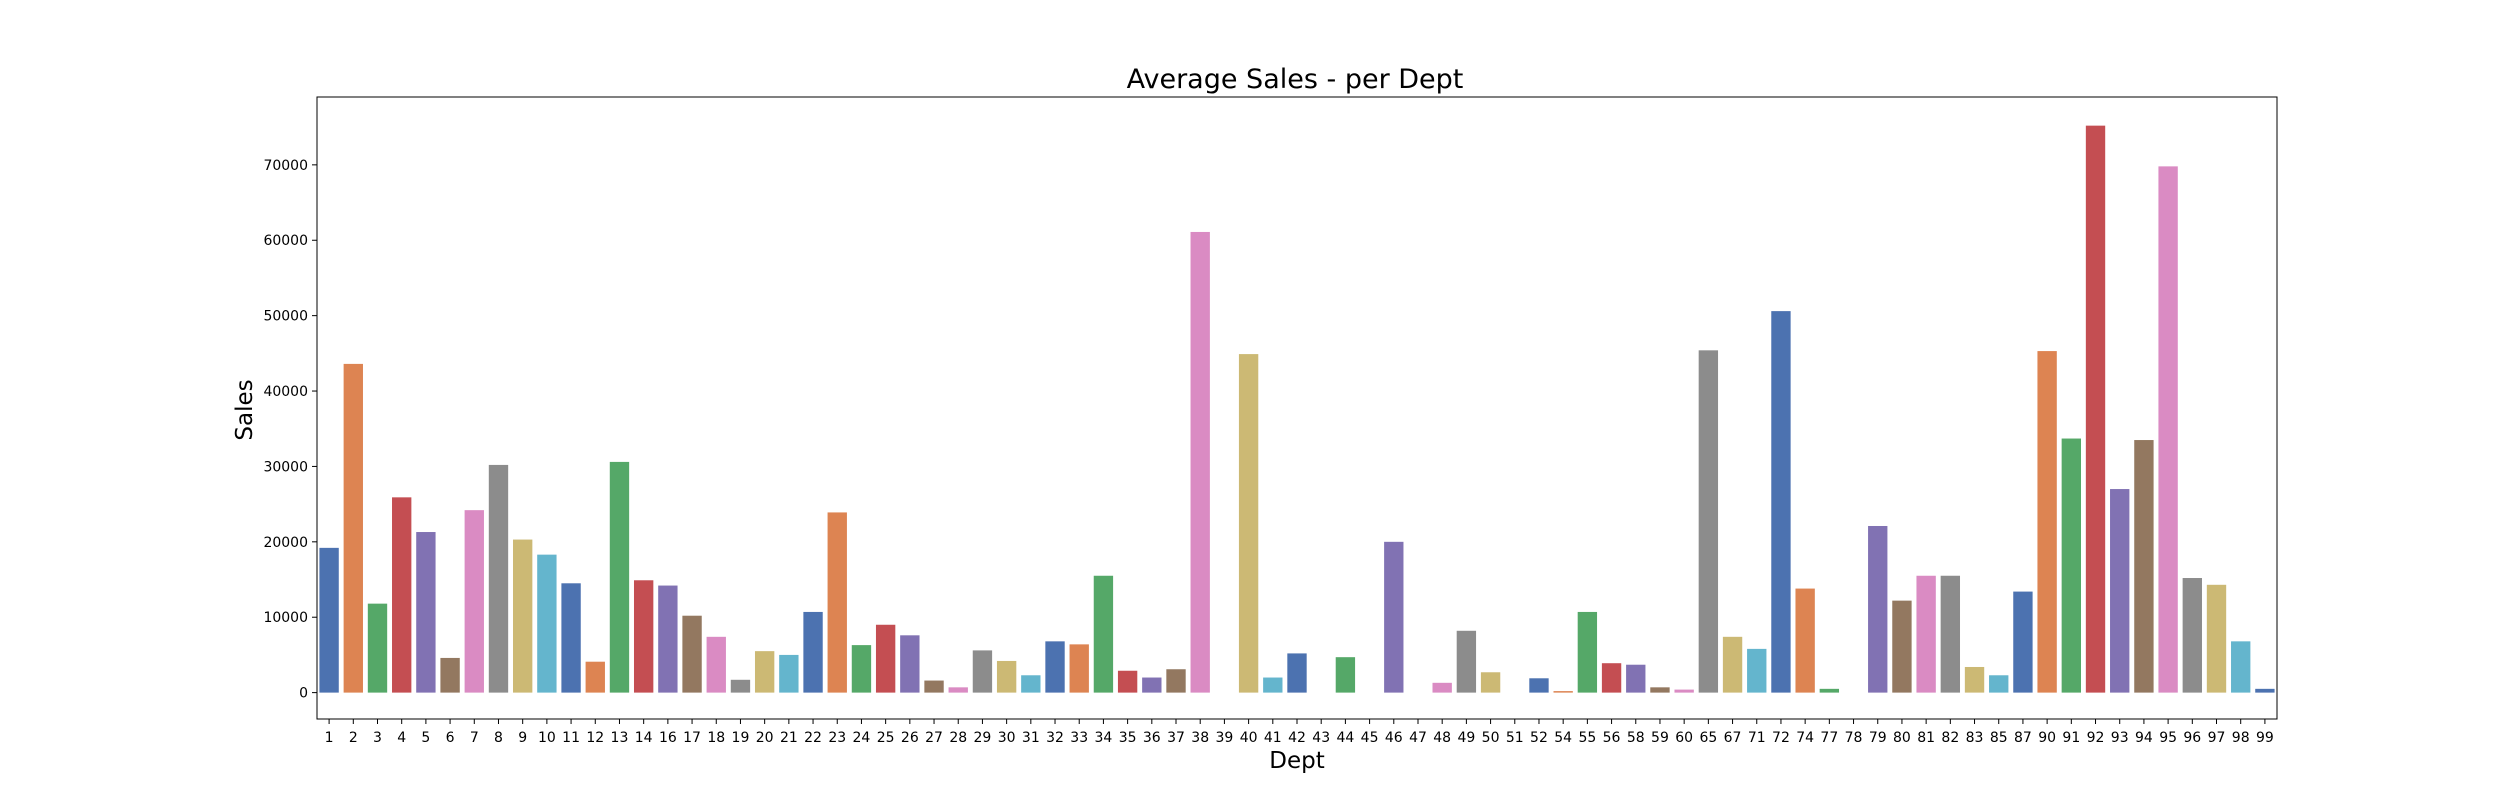 The image size is (2500, 800). I want to click on x-tick-label: 40, so click(1249, 738).